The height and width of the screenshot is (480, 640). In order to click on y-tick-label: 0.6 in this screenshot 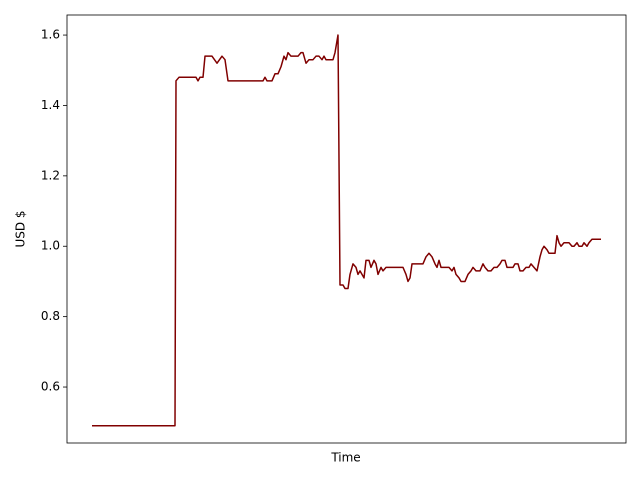, I will do `click(50, 387)`.